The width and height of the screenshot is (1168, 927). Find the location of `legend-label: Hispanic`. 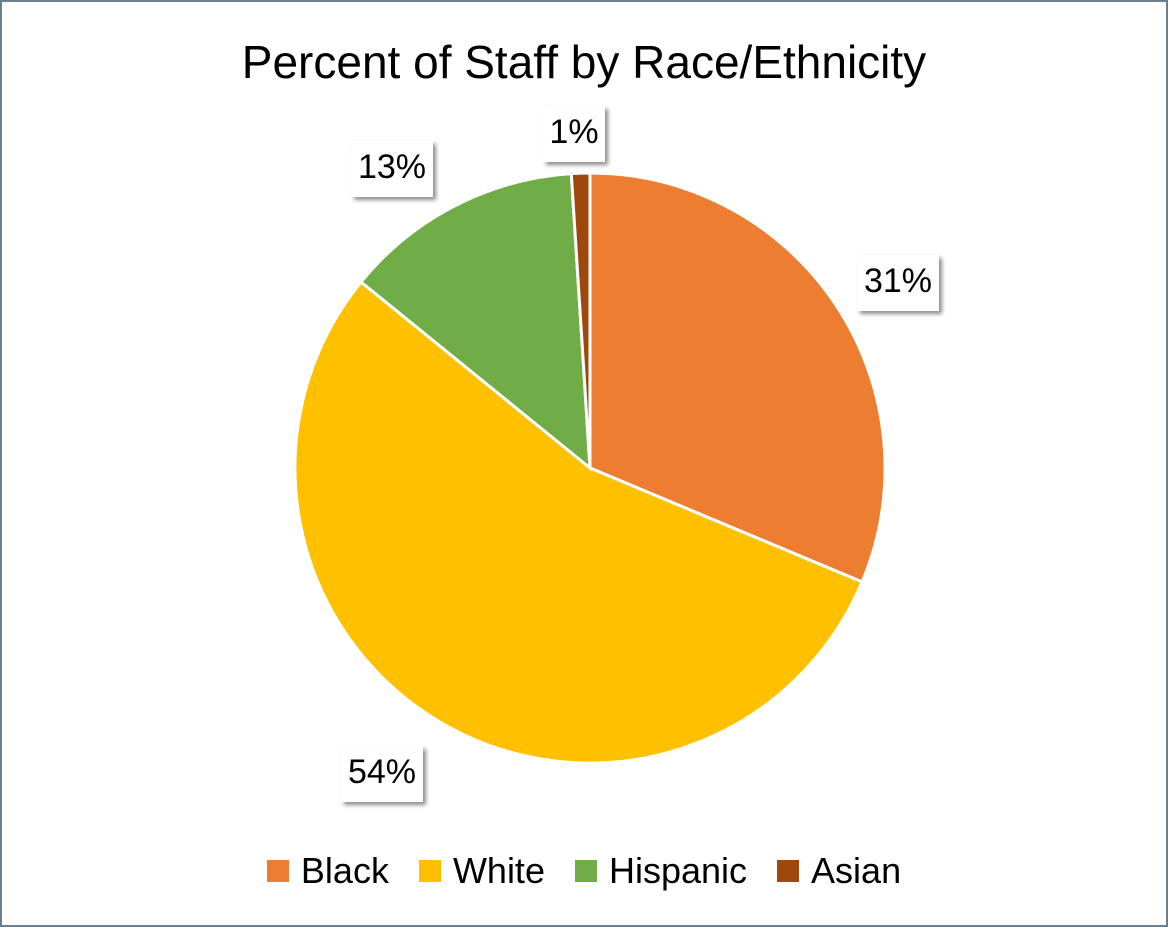

legend-label: Hispanic is located at coordinates (678, 870).